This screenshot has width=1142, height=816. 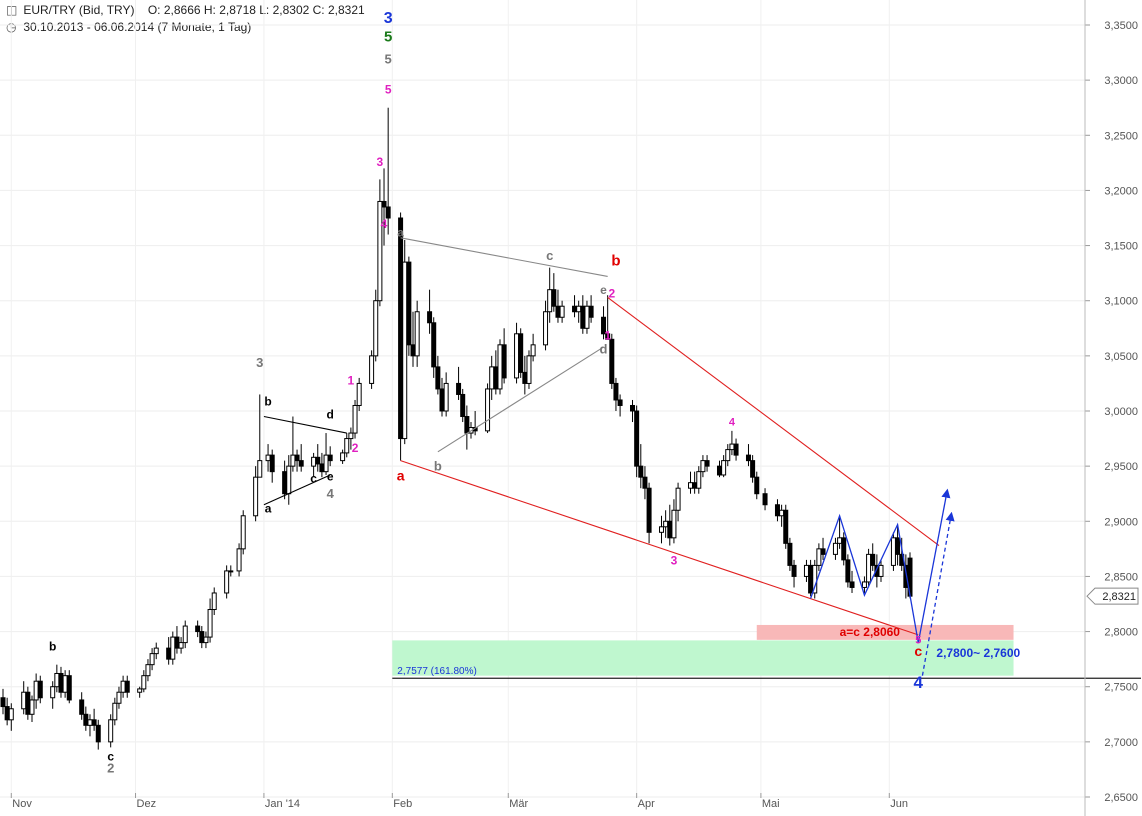 What do you see at coordinates (520, 399) in the screenshot?
I see `trendline-grey-lower` at bounding box center [520, 399].